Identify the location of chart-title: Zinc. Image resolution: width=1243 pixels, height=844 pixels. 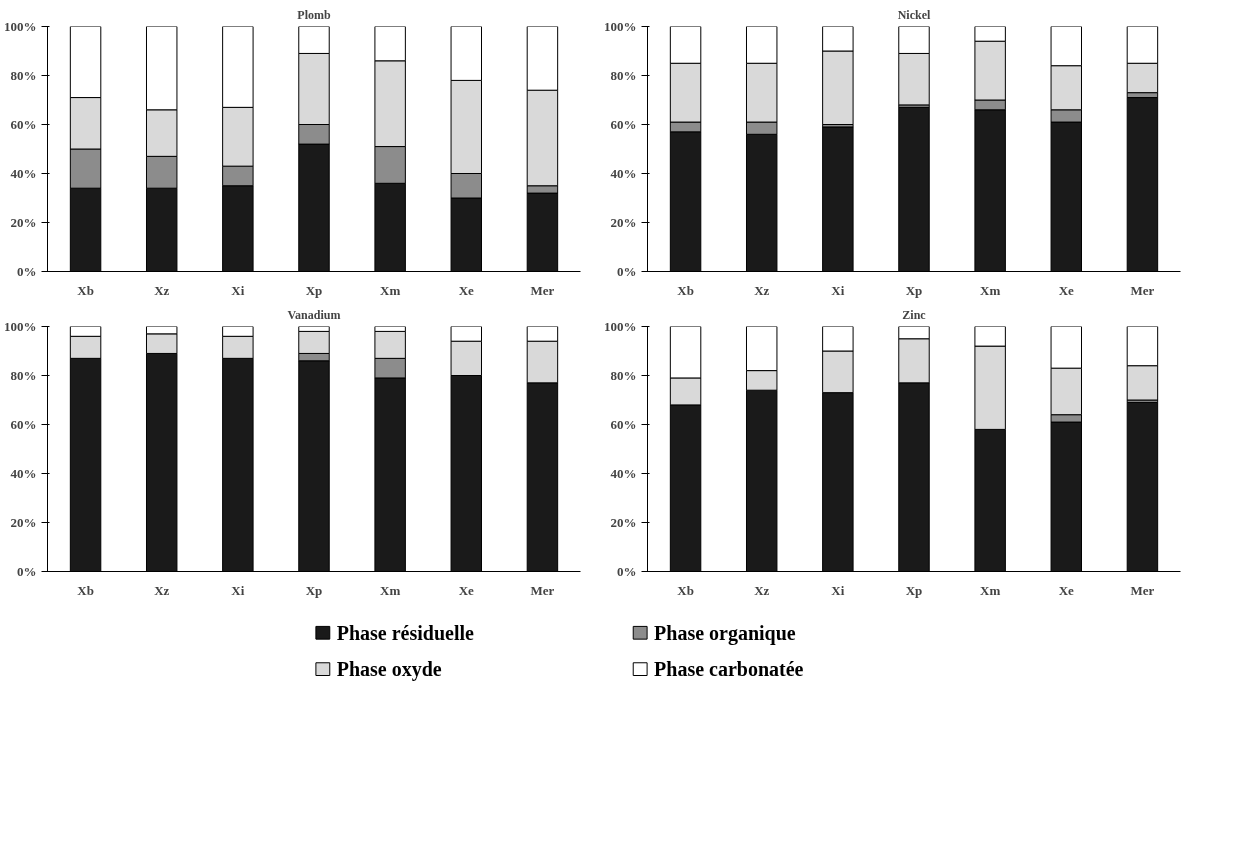
(914, 314).